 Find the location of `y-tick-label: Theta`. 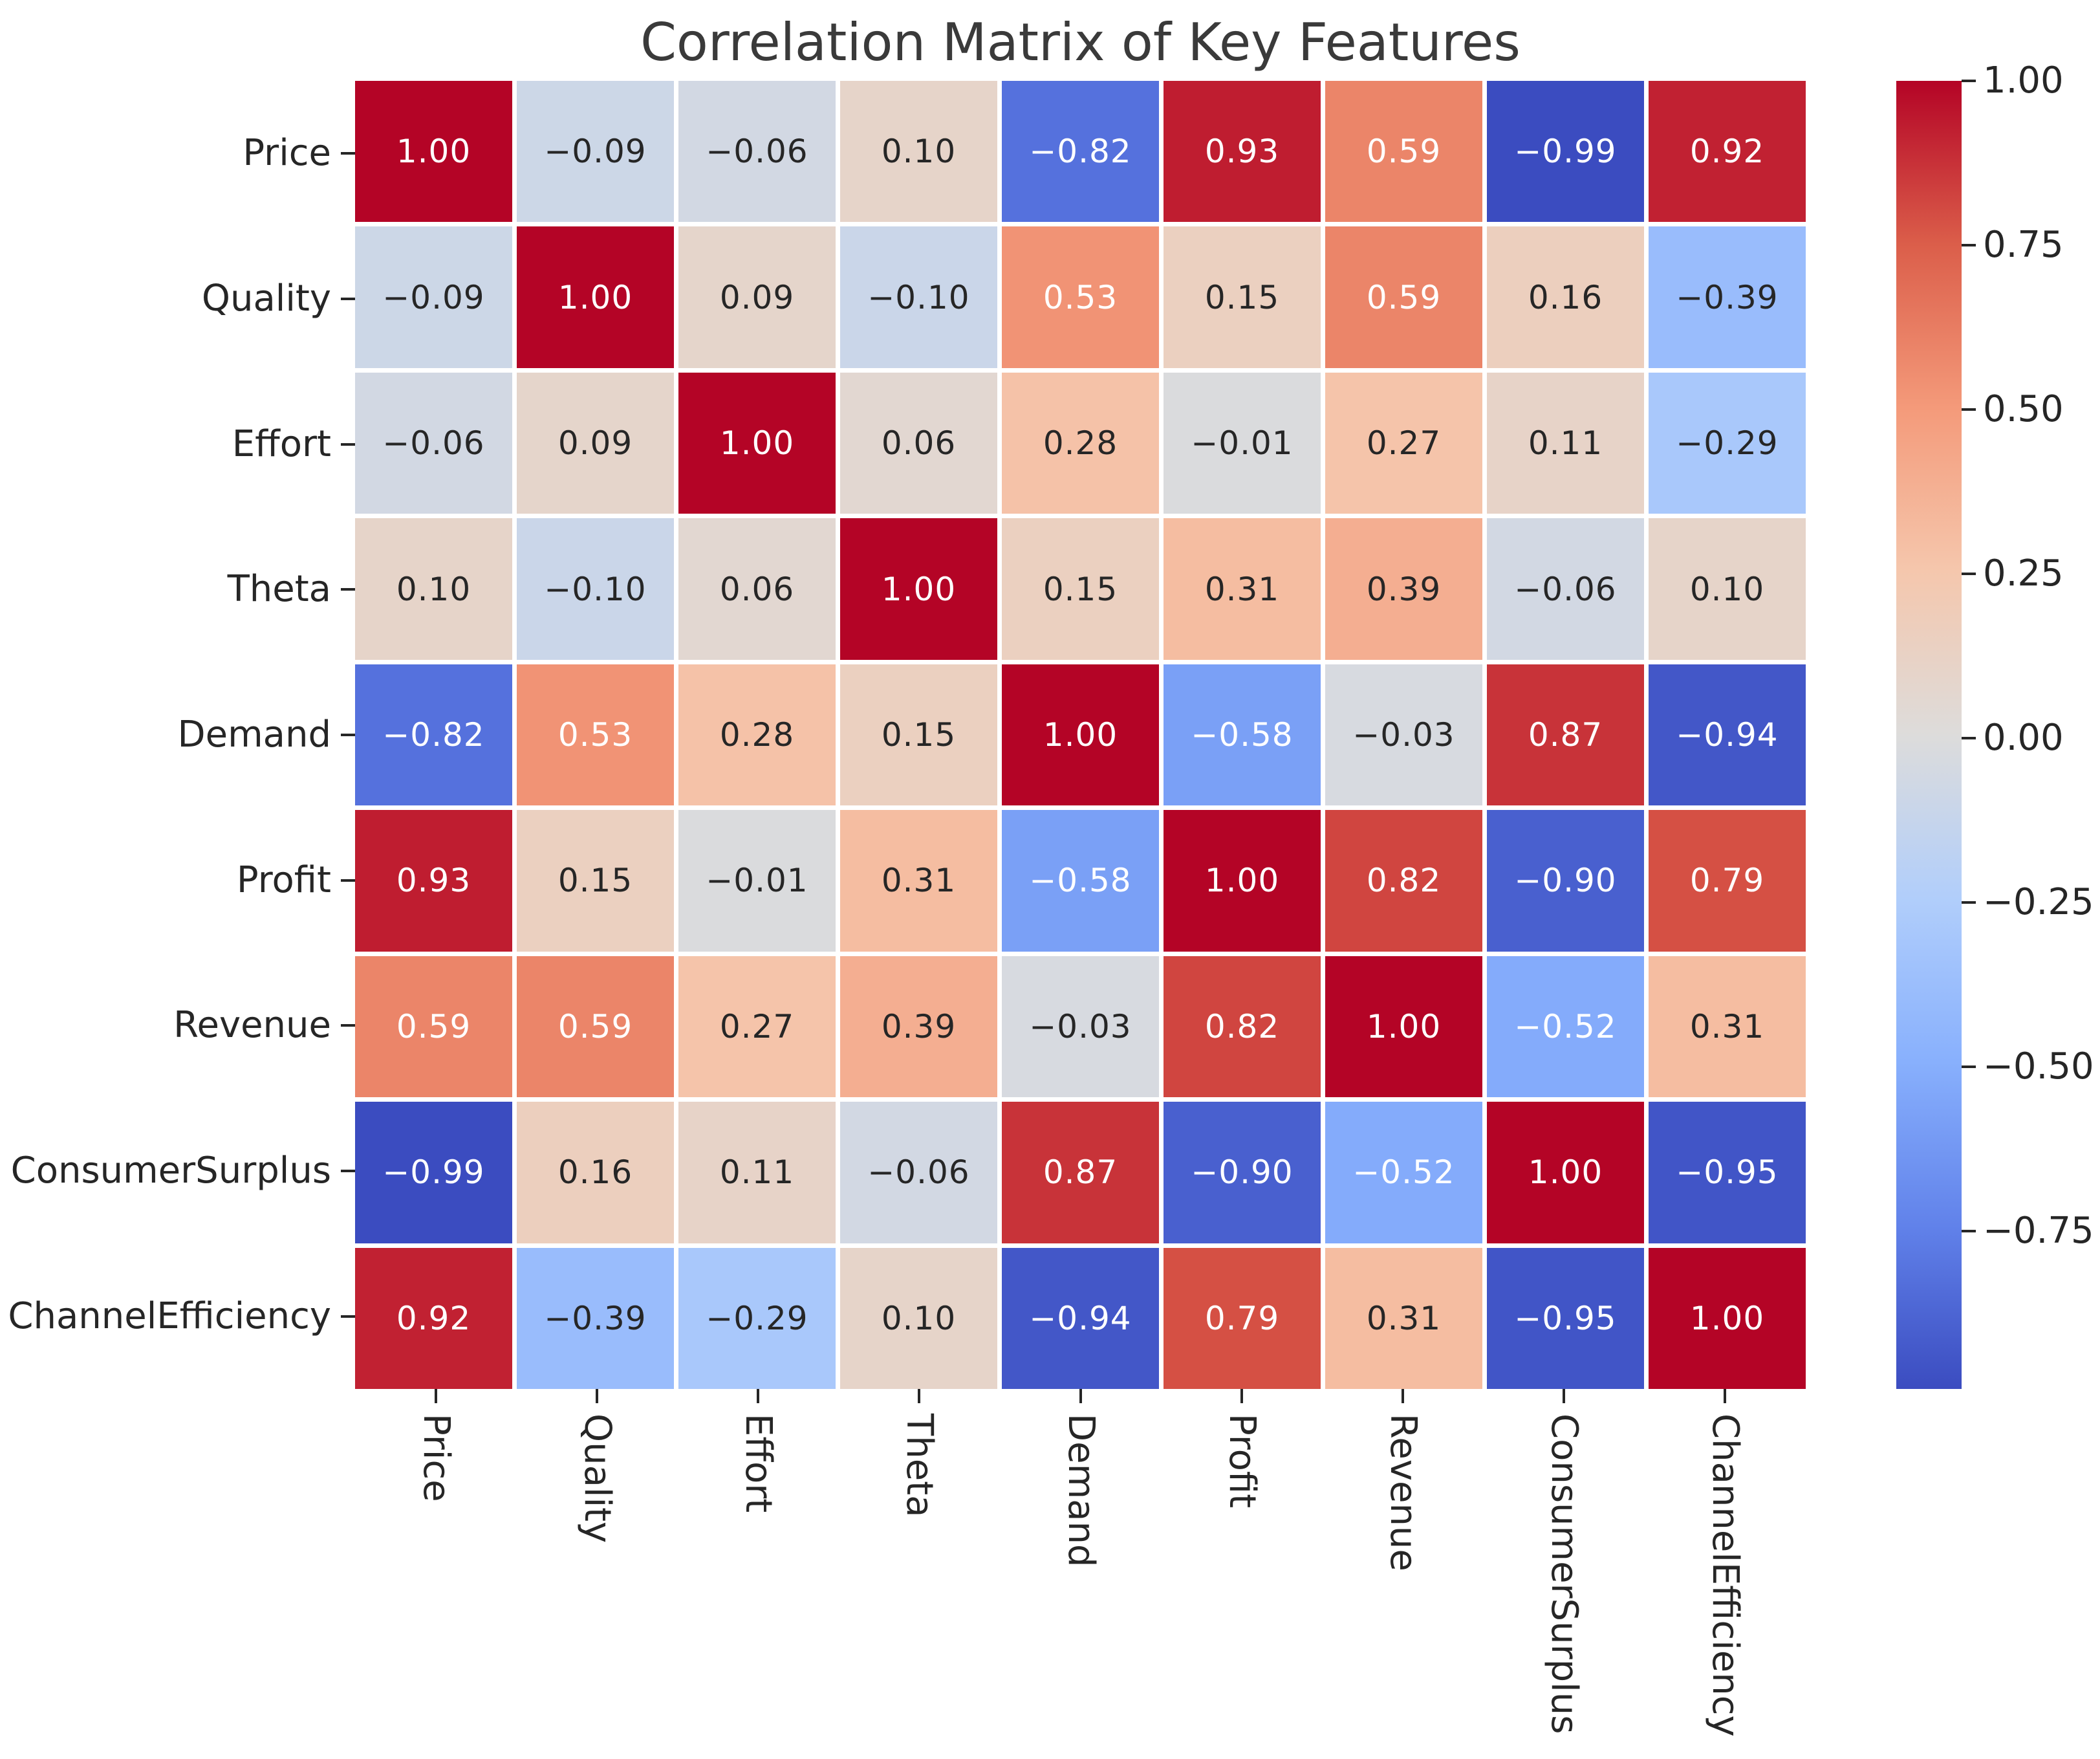

y-tick-label: Theta is located at coordinates (279, 589).